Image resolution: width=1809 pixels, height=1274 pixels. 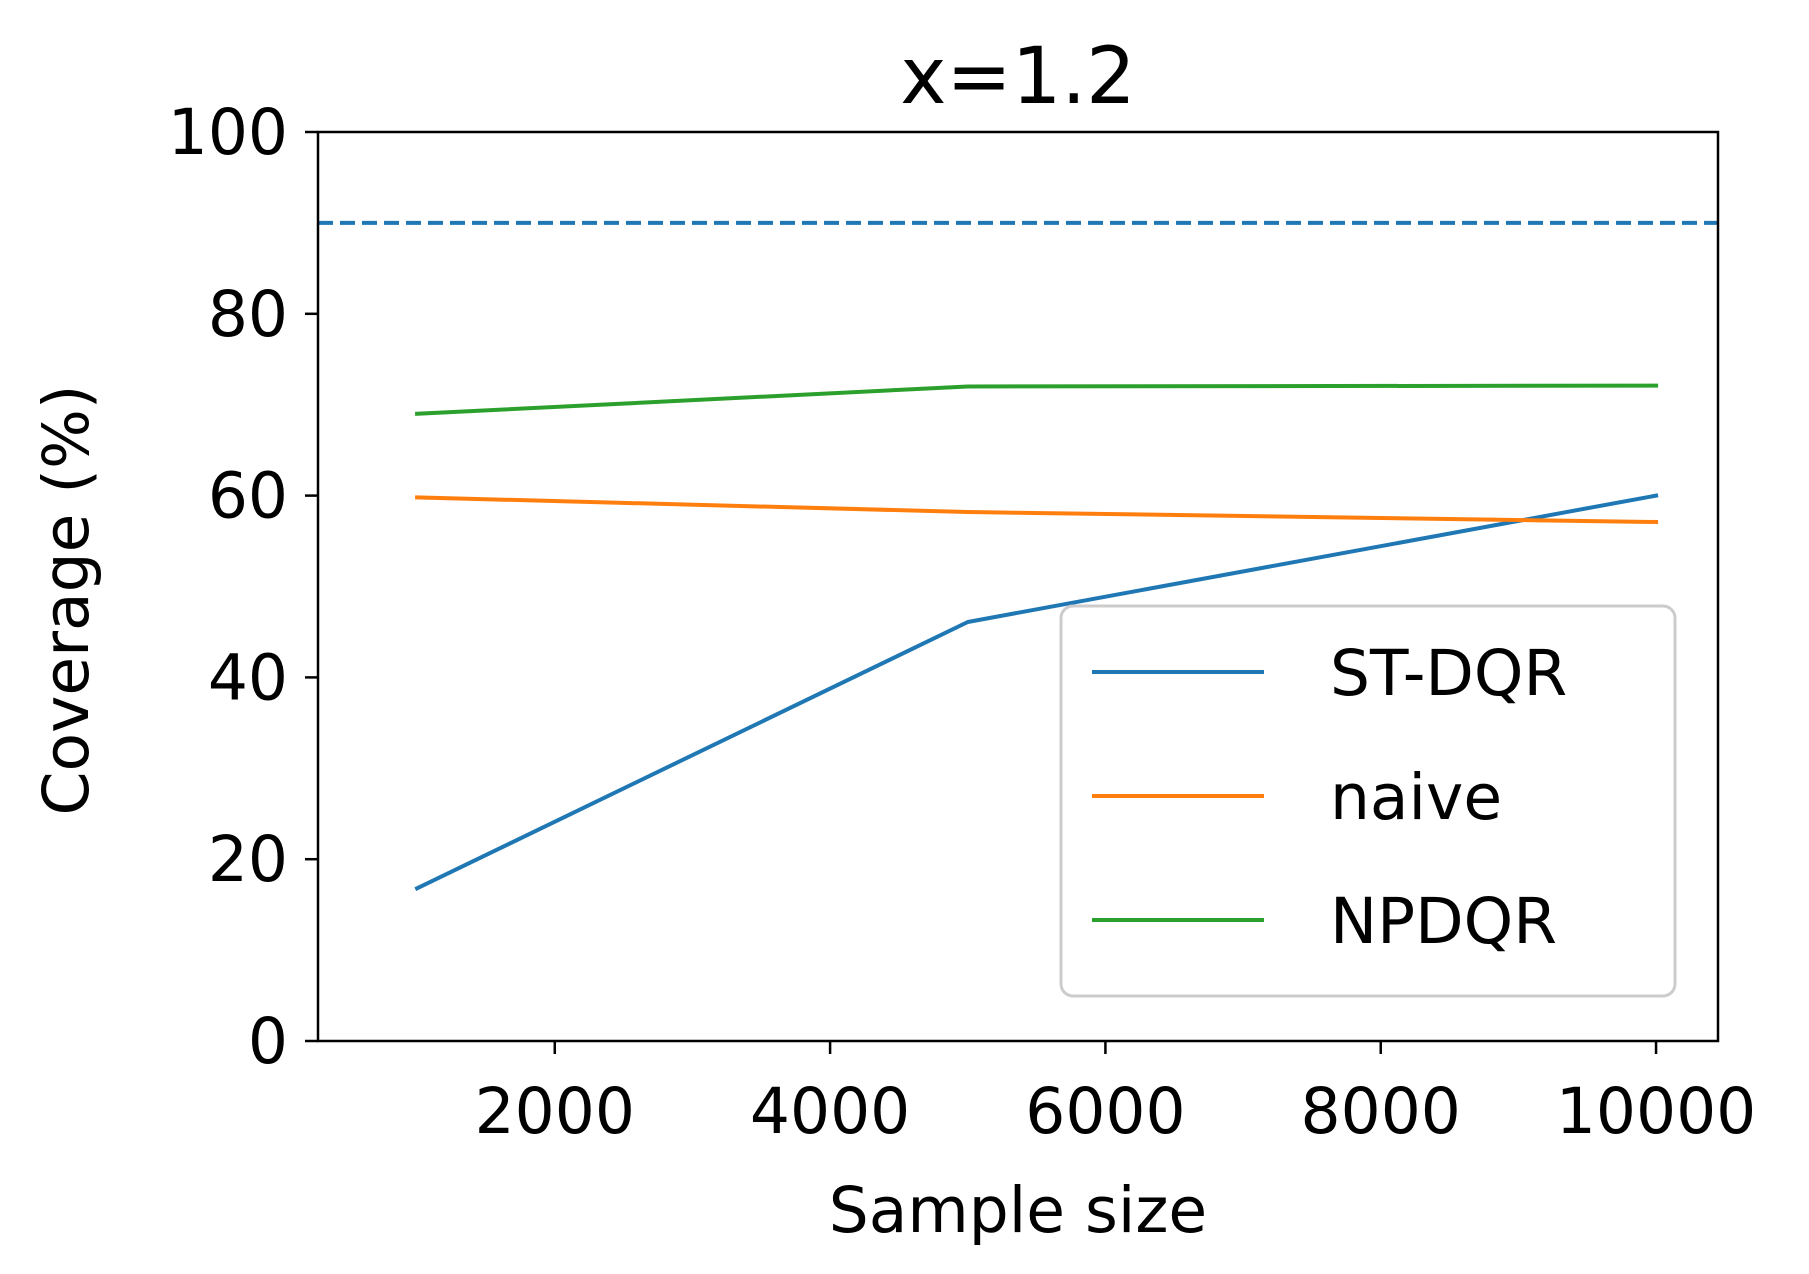 I want to click on legend-frame, so click(x=1368, y=801).